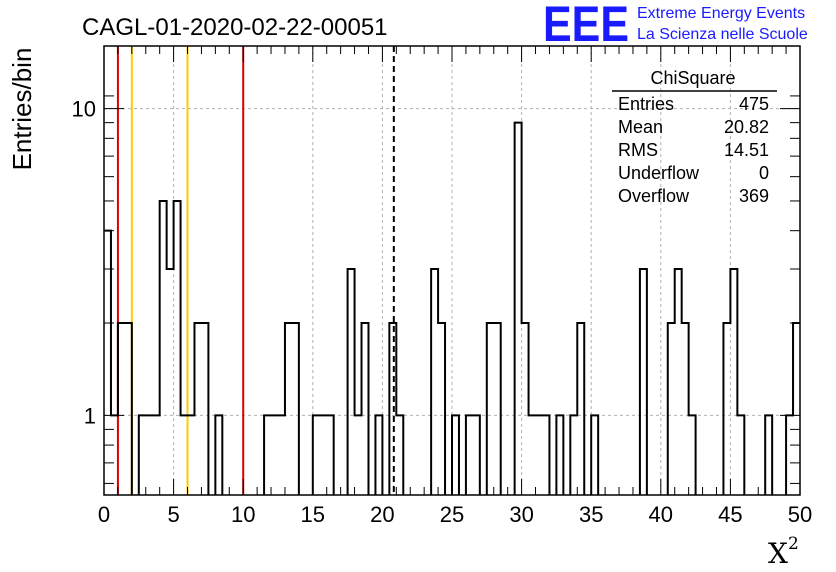 The image size is (836, 572). What do you see at coordinates (586, 26) in the screenshot?
I see `logo-letters: EEE` at bounding box center [586, 26].